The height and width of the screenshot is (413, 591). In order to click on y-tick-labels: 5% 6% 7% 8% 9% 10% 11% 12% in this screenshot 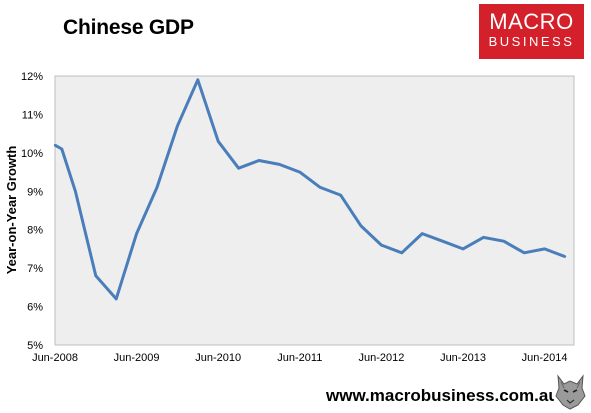, I will do `click(32, 211)`.